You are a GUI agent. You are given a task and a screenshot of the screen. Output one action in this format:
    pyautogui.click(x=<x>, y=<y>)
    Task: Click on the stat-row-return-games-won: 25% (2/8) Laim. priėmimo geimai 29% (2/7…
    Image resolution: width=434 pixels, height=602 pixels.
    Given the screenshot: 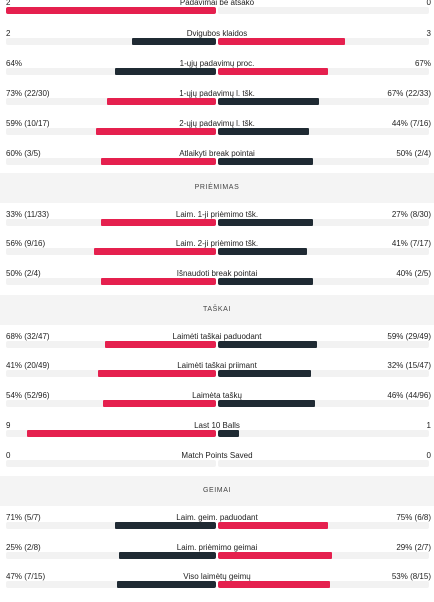 What is the action you would take?
    pyautogui.click(x=217, y=558)
    